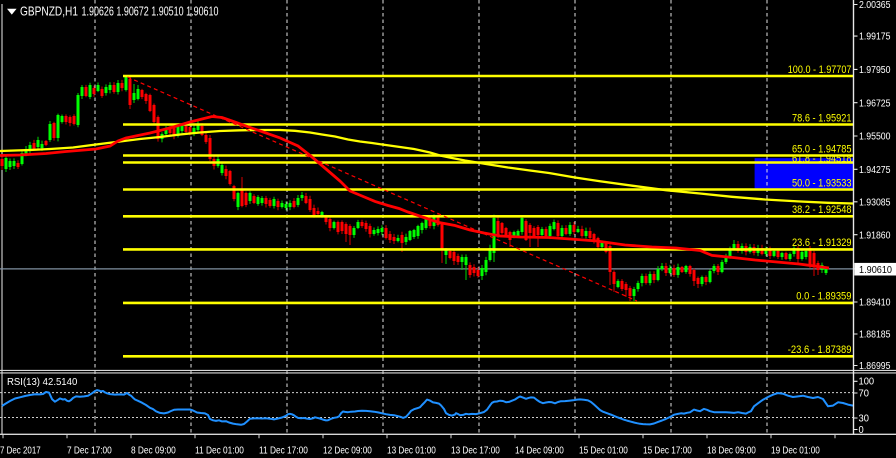 This screenshot has height=458, width=896. What do you see at coordinates (875, 335) in the screenshot?
I see `svg-text: 1.88185` at bounding box center [875, 335].